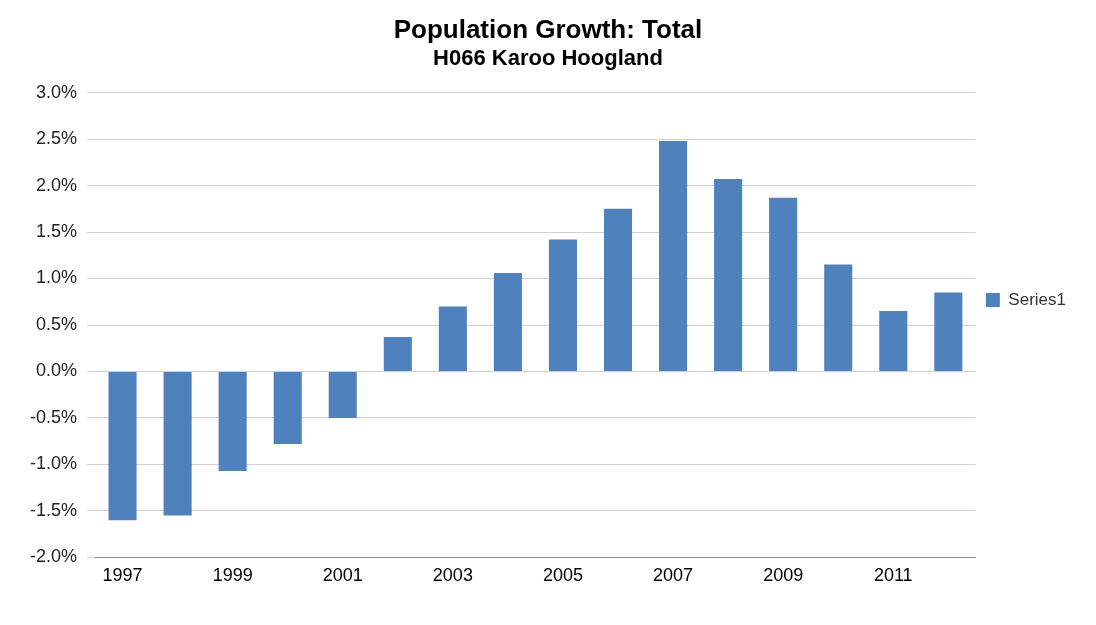 Image resolution: width=1096 pixels, height=625 pixels. I want to click on chart-subtitle: H066 Karoo Hoogland, so click(548, 58).